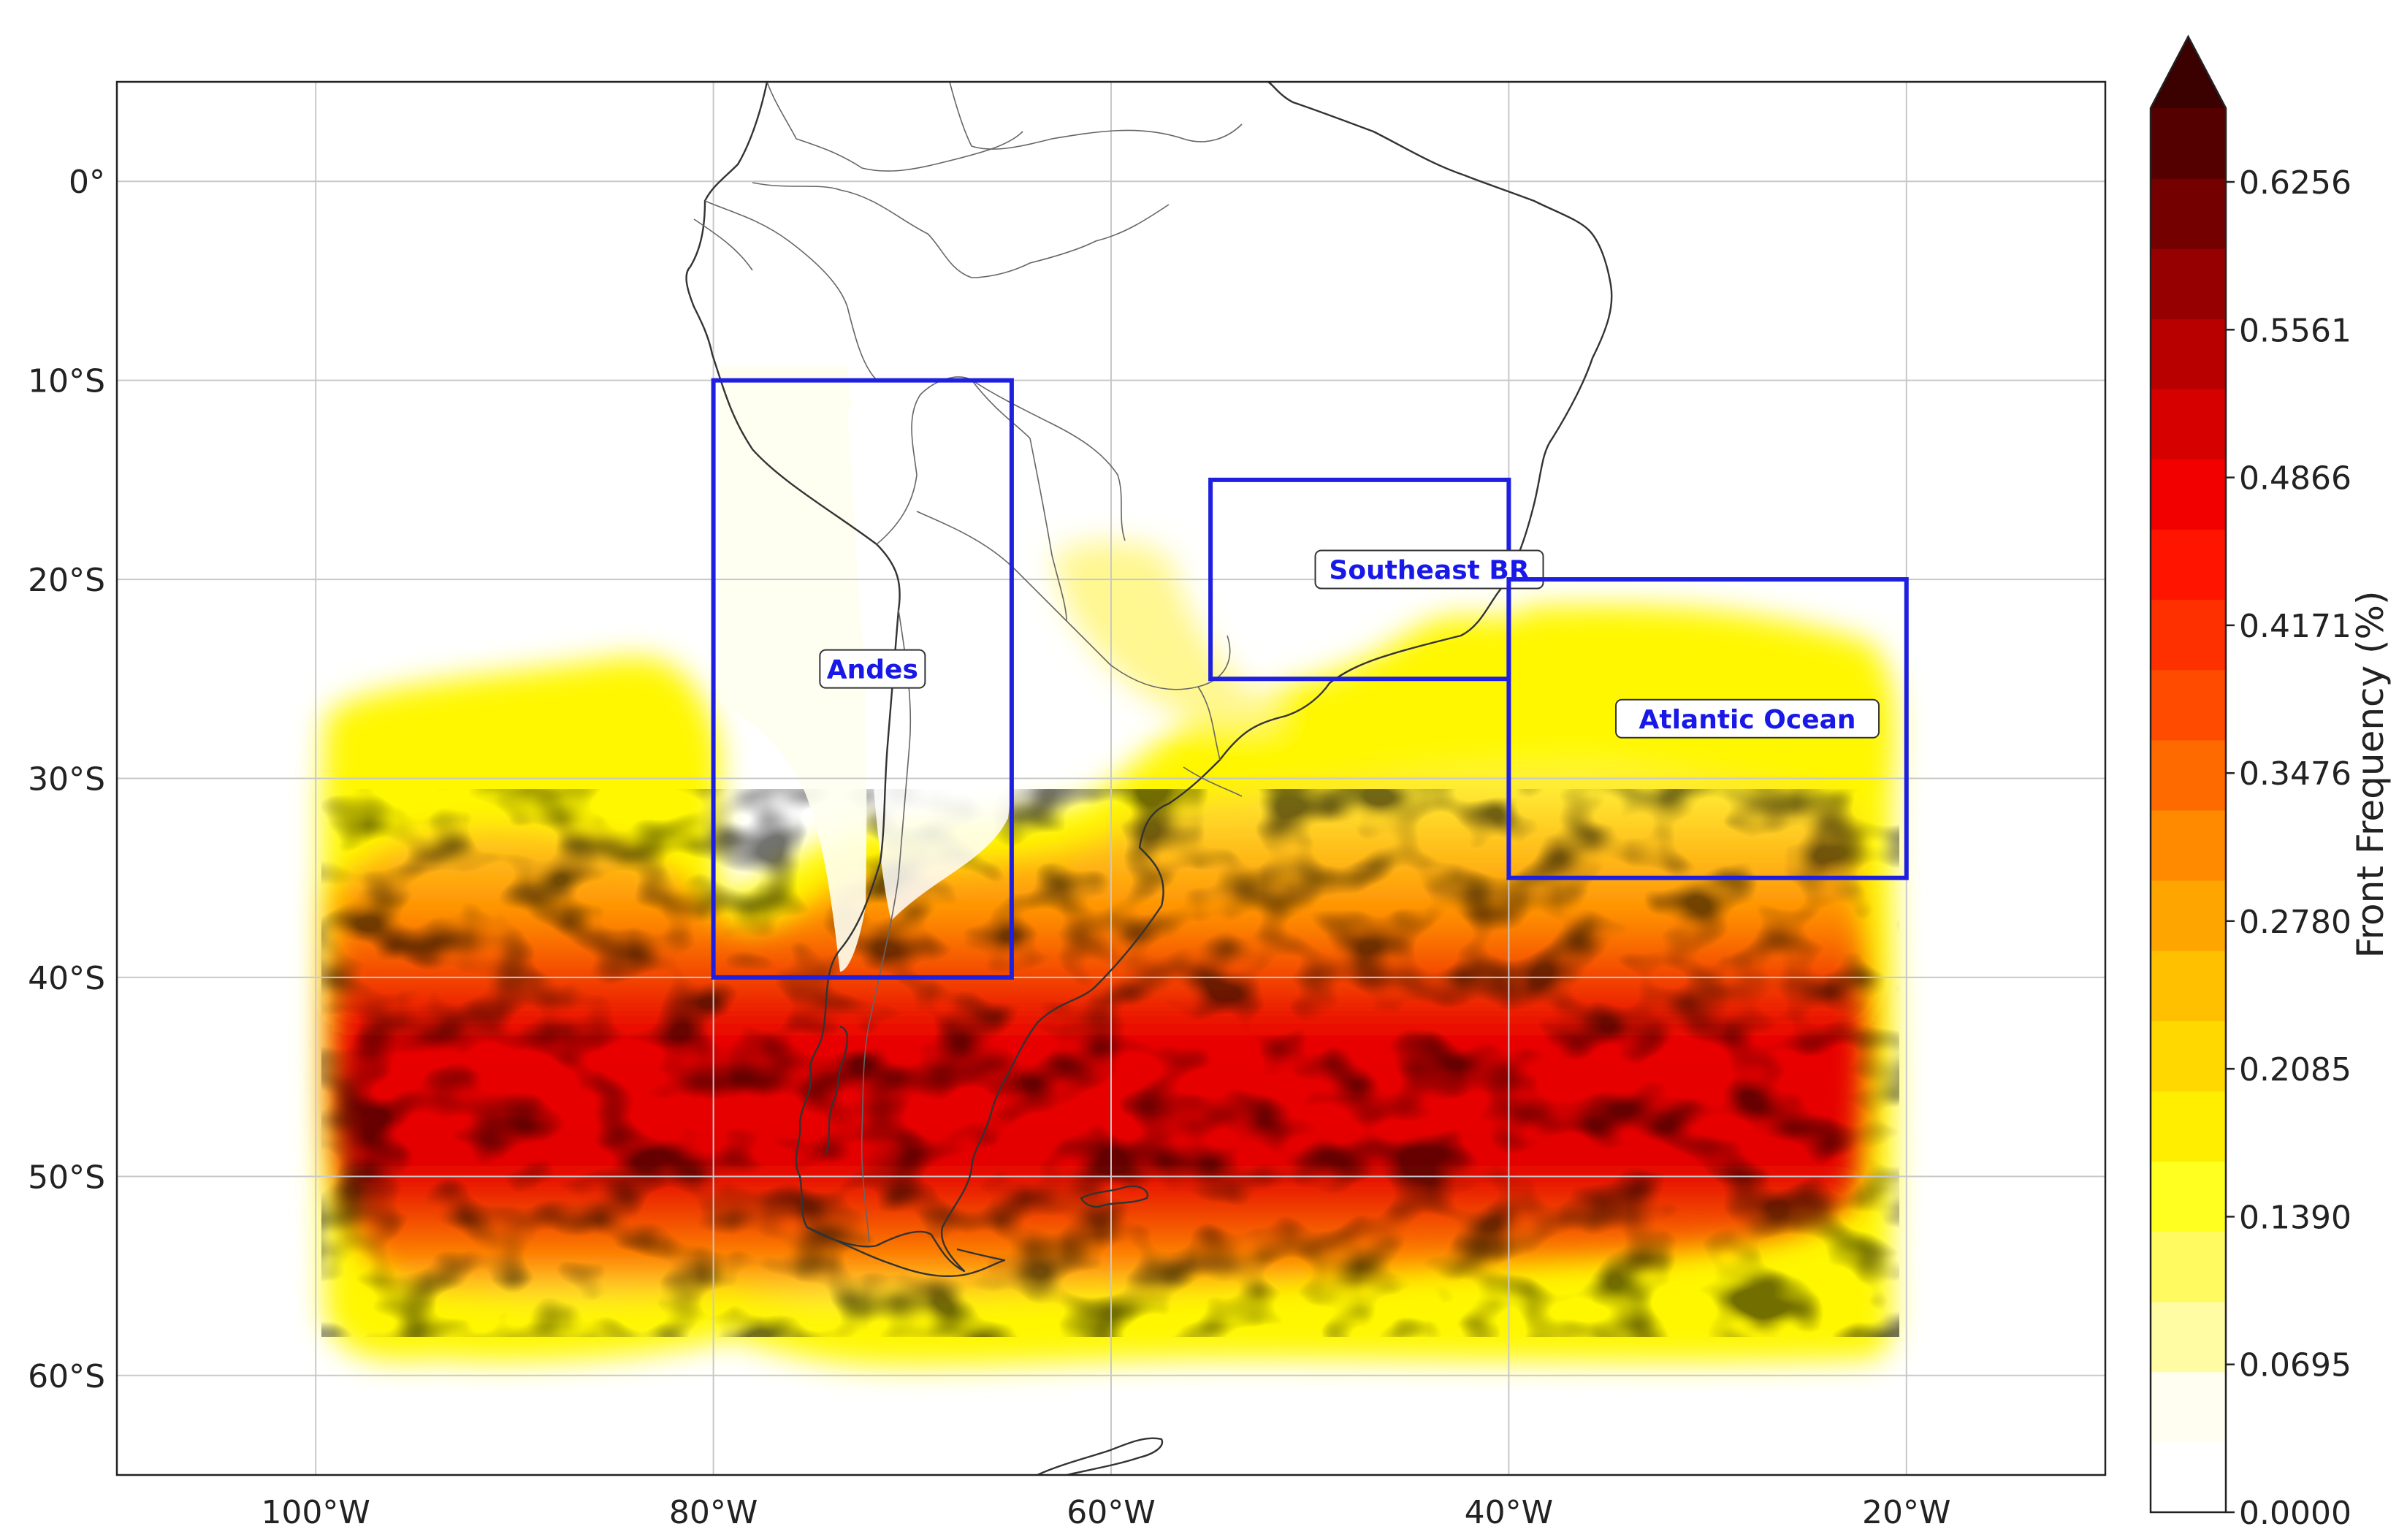 This screenshot has height=1540, width=2407. Describe the element at coordinates (2295, 774) in the screenshot. I see `colorbar-tick-label: 0.3476` at that location.